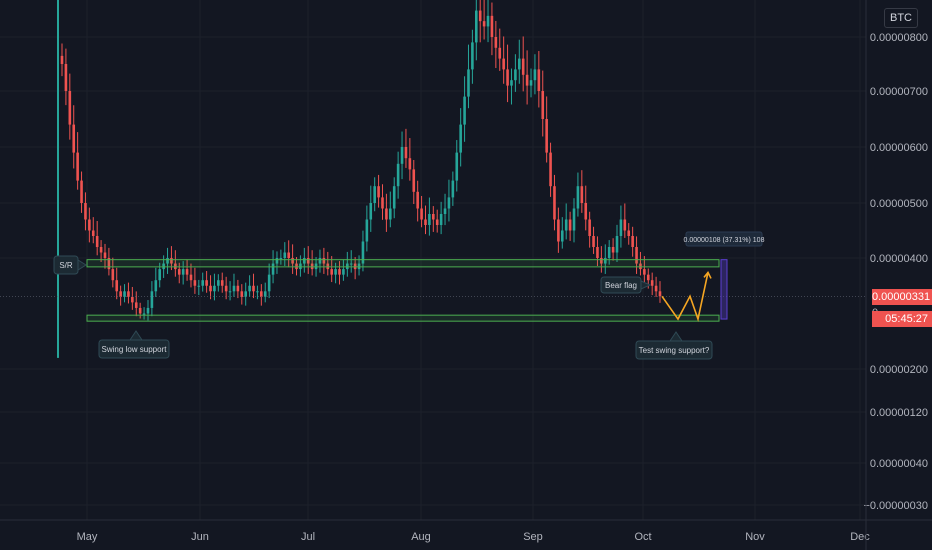 This screenshot has width=932, height=550. I want to click on swing-low-callout-text: Swing low support, so click(135, 349).